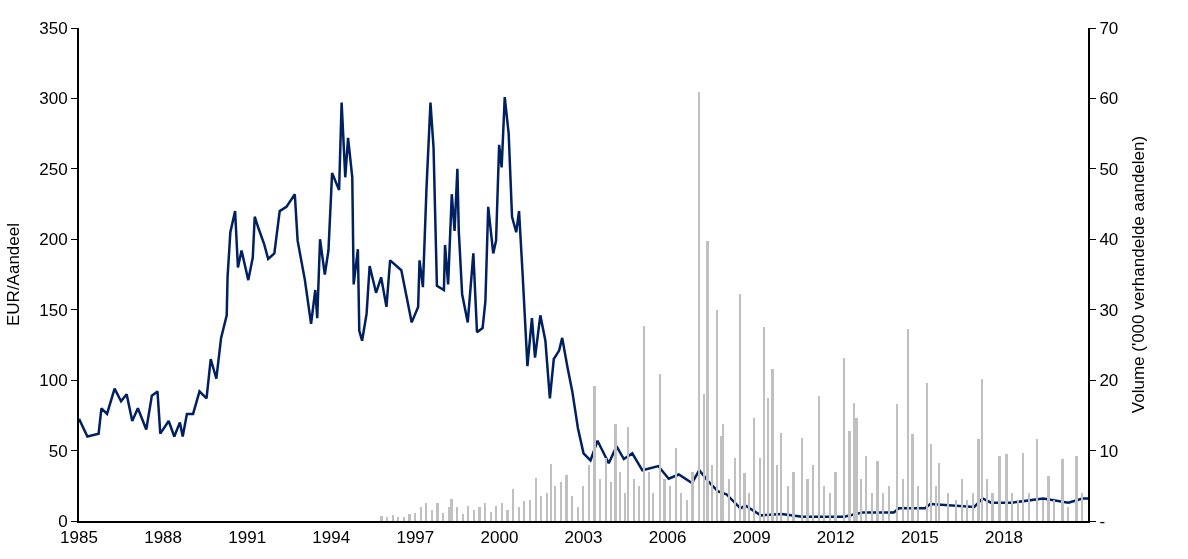 This screenshot has height=559, width=1188. What do you see at coordinates (583, 538) in the screenshot?
I see `x-tick-label: 2003` at bounding box center [583, 538].